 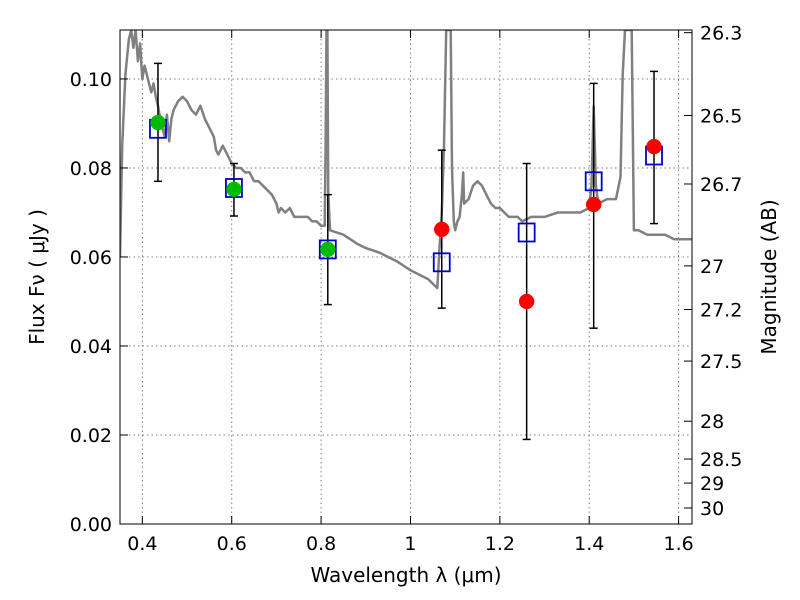 I want to click on y-axis-label: Flux Fν ( μJy ), so click(x=37, y=277).